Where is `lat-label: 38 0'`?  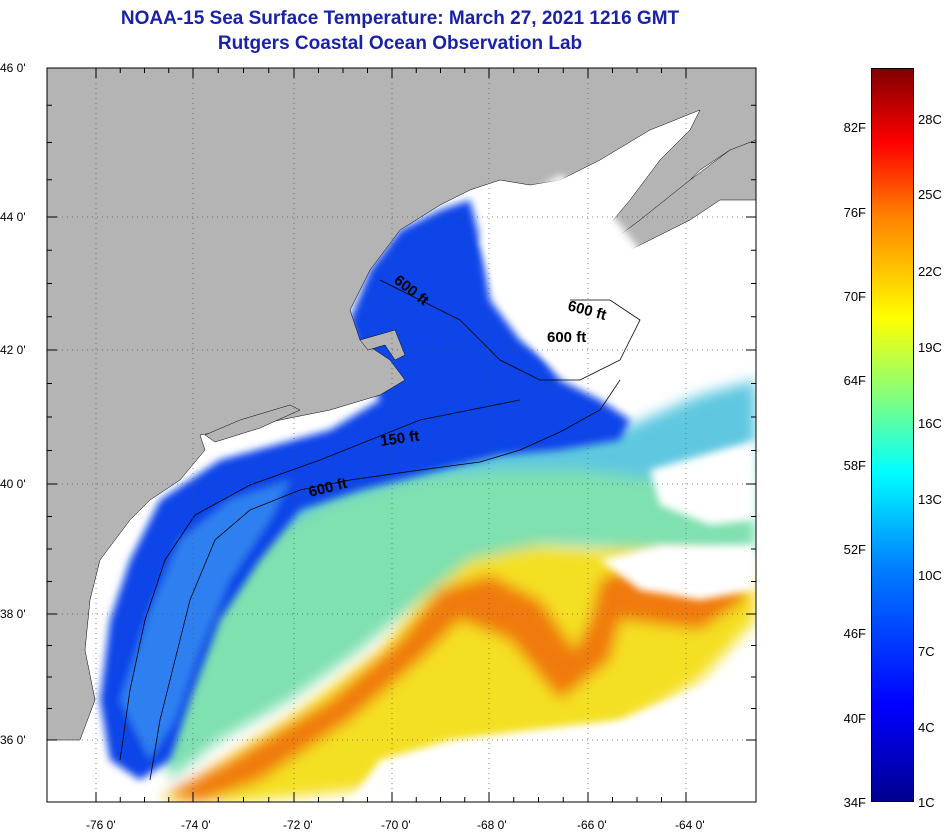 lat-label: 38 0' is located at coordinates (13, 614).